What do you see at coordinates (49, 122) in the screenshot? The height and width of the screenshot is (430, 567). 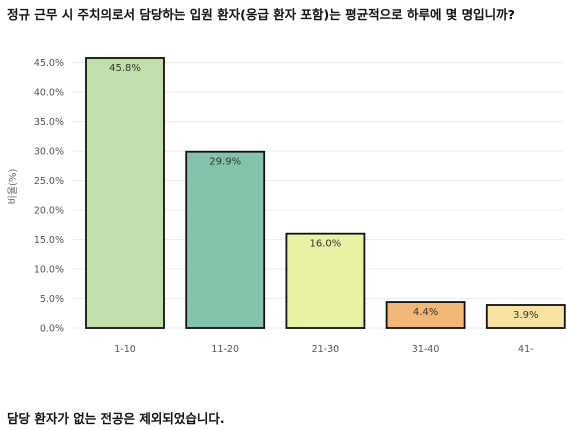 I see `y-tick-label: 35.0%` at bounding box center [49, 122].